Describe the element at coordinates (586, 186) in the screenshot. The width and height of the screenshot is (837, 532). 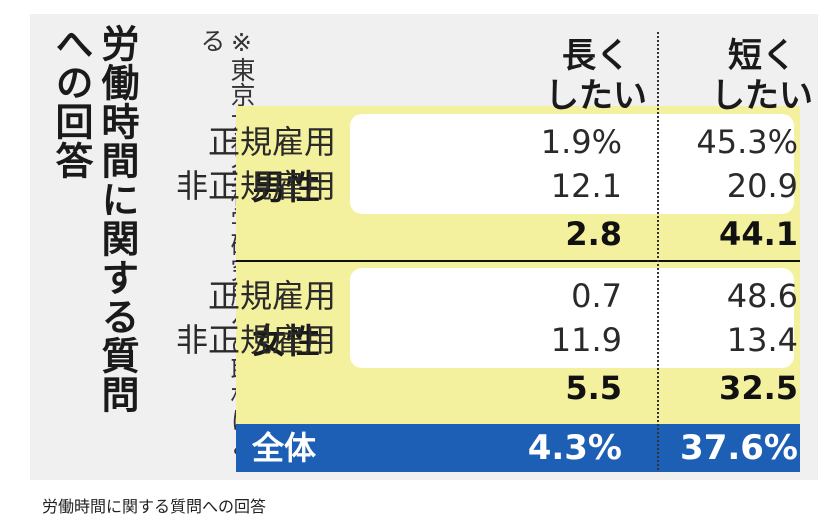
I see `table-cell: 12.1` at that location.